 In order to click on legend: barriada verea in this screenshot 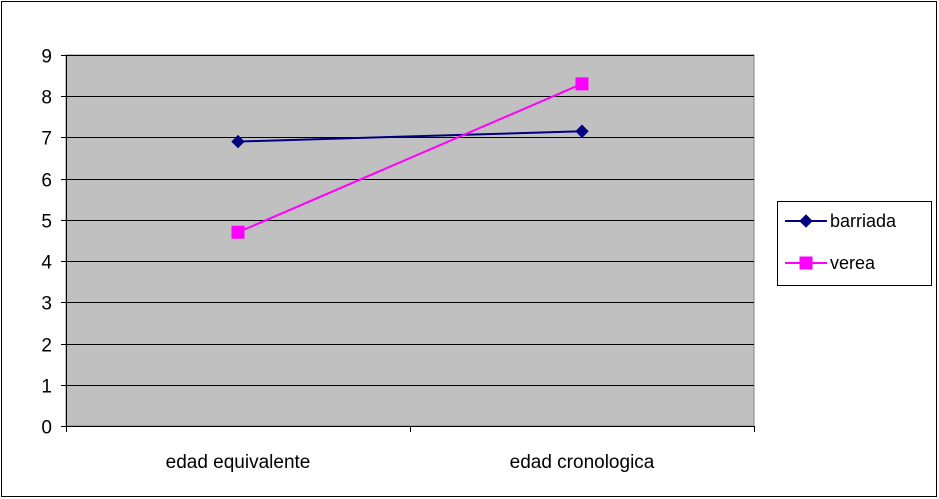, I will do `click(854, 243)`.